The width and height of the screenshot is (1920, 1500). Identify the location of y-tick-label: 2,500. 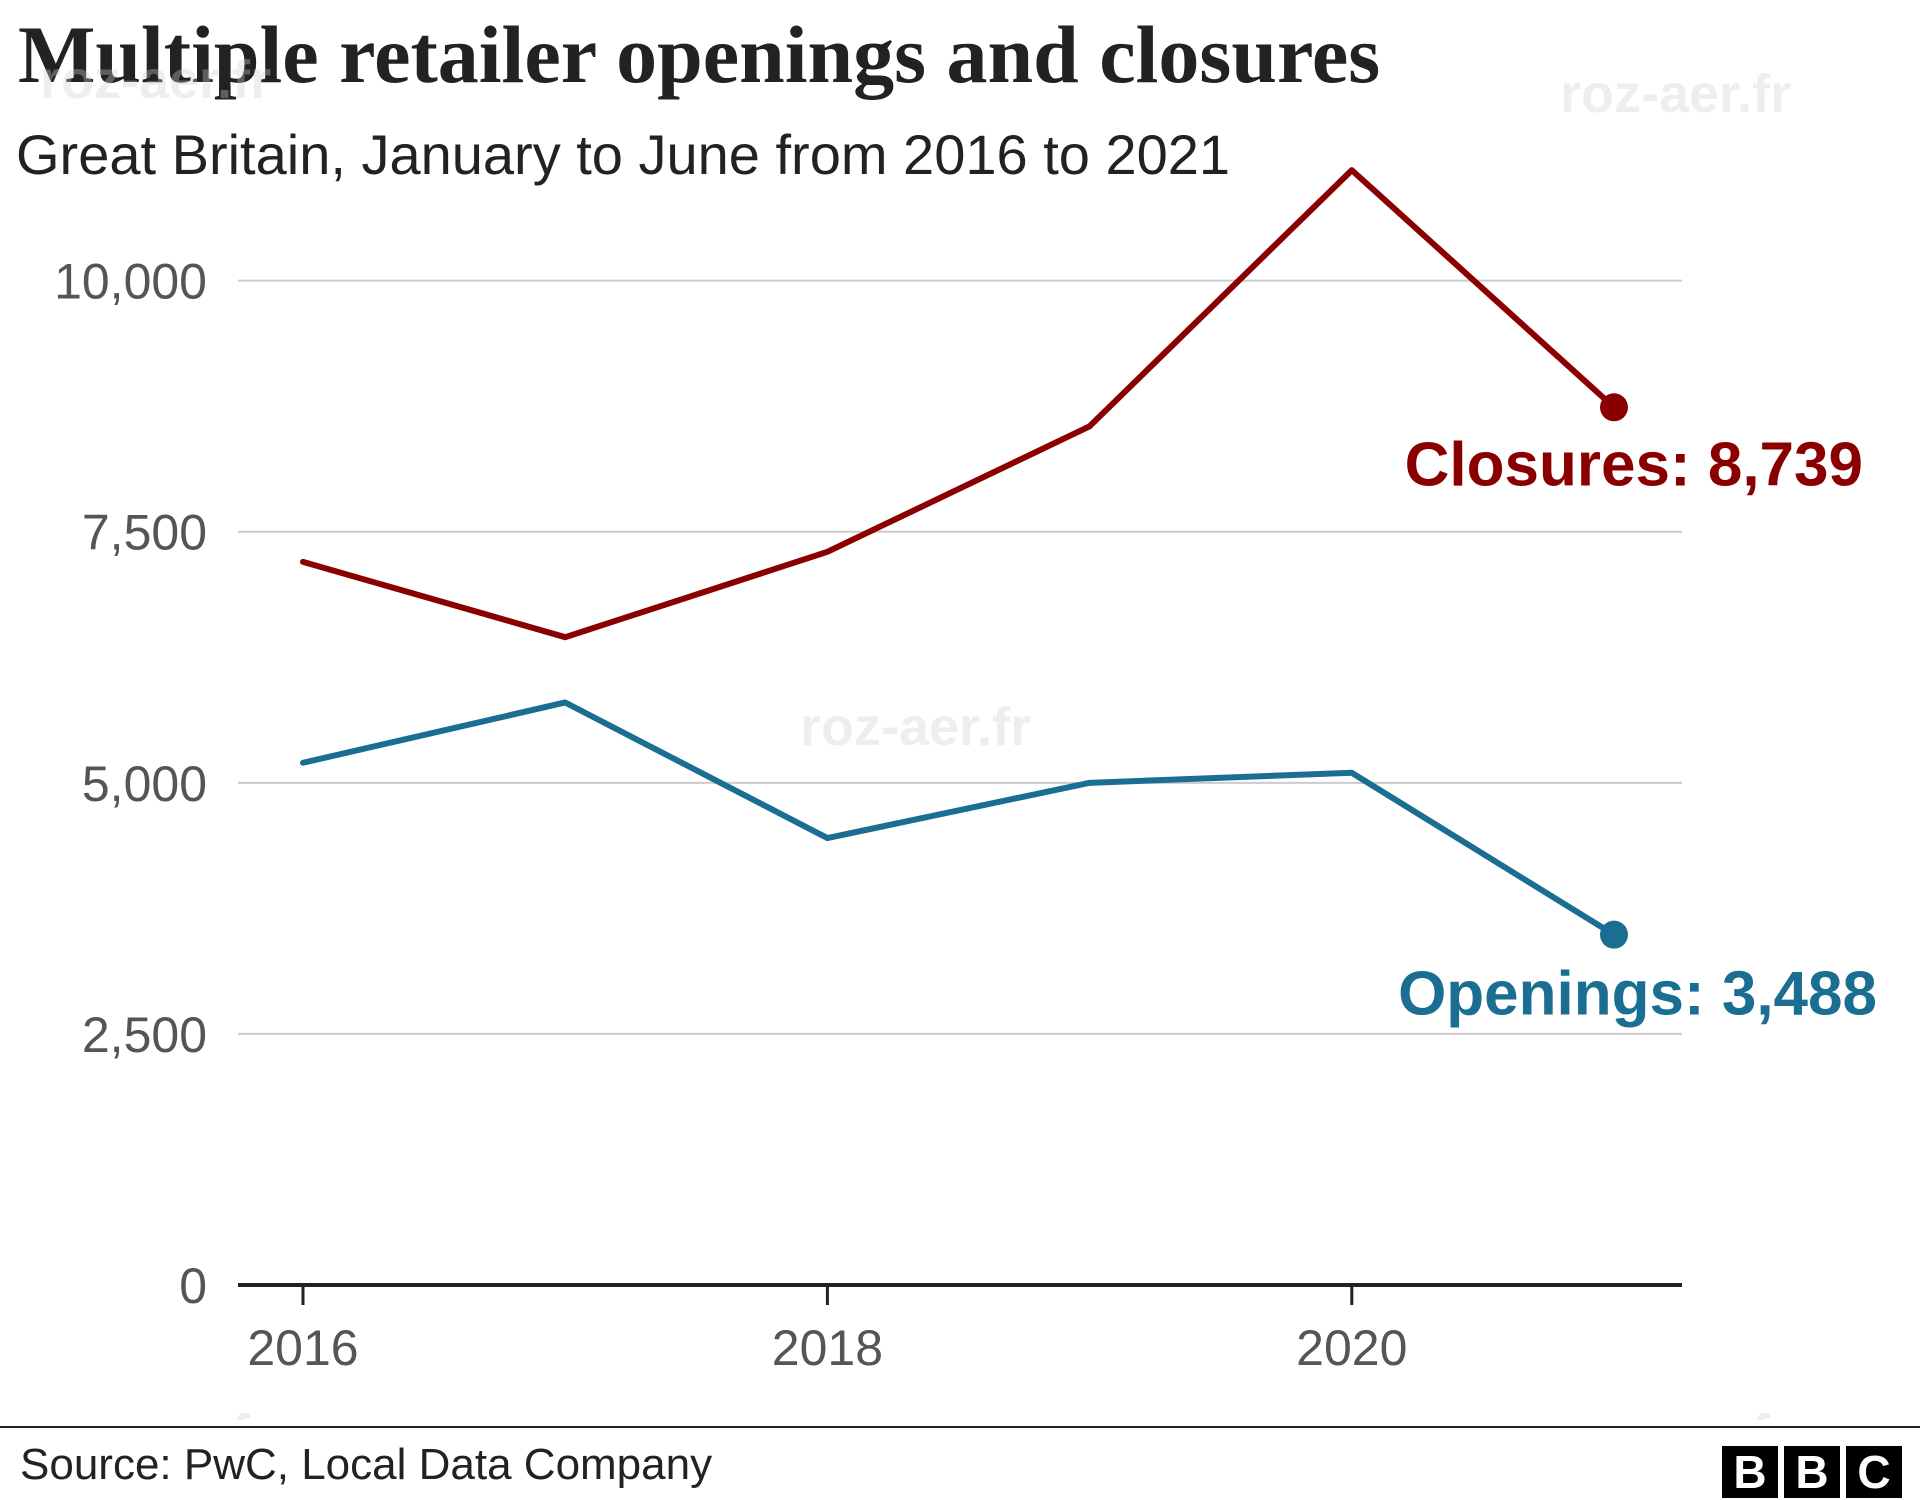
(144, 1035).